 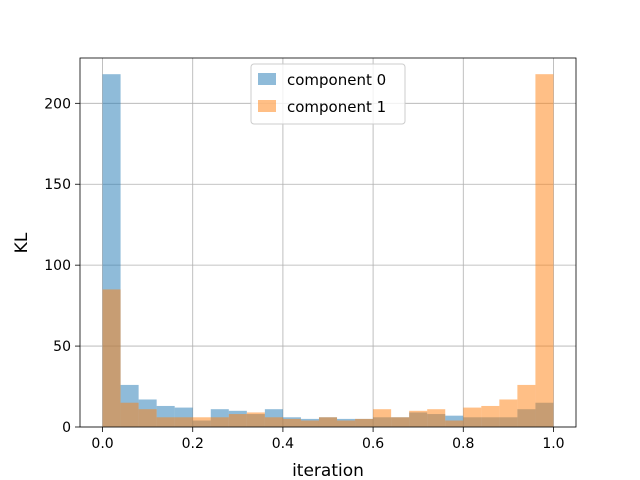 I want to click on legend: component 0 component 1, so click(x=328, y=94).